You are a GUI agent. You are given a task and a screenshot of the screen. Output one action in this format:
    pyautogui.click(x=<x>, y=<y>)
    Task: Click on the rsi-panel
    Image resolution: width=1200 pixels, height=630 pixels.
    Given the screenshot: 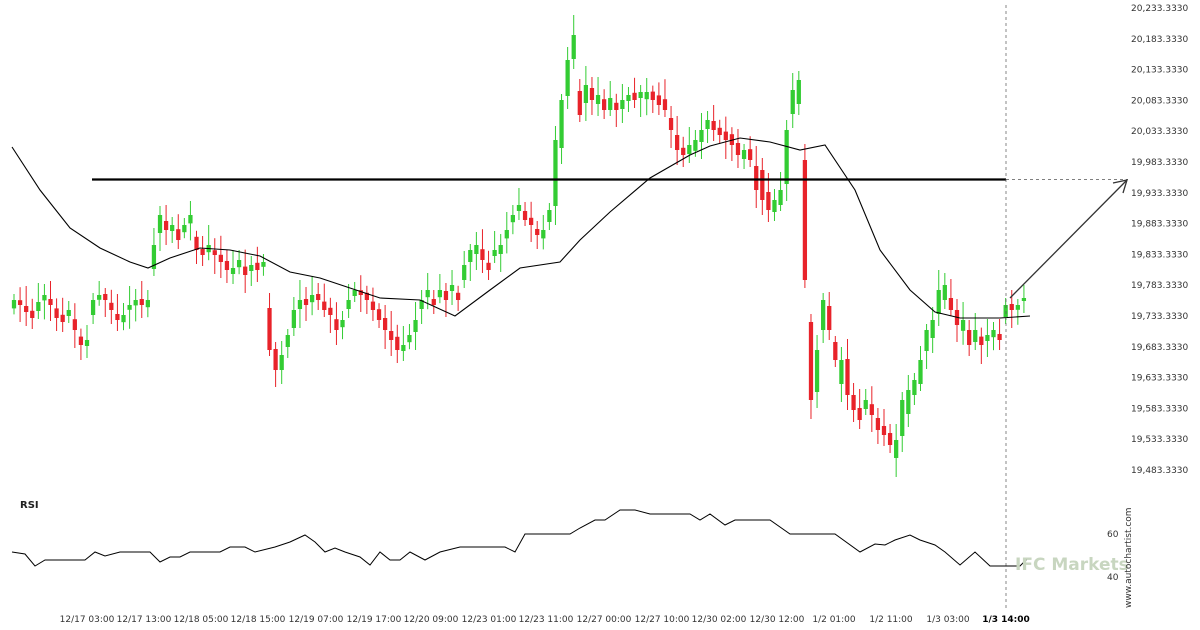 What is the action you would take?
    pyautogui.click(x=520, y=538)
    